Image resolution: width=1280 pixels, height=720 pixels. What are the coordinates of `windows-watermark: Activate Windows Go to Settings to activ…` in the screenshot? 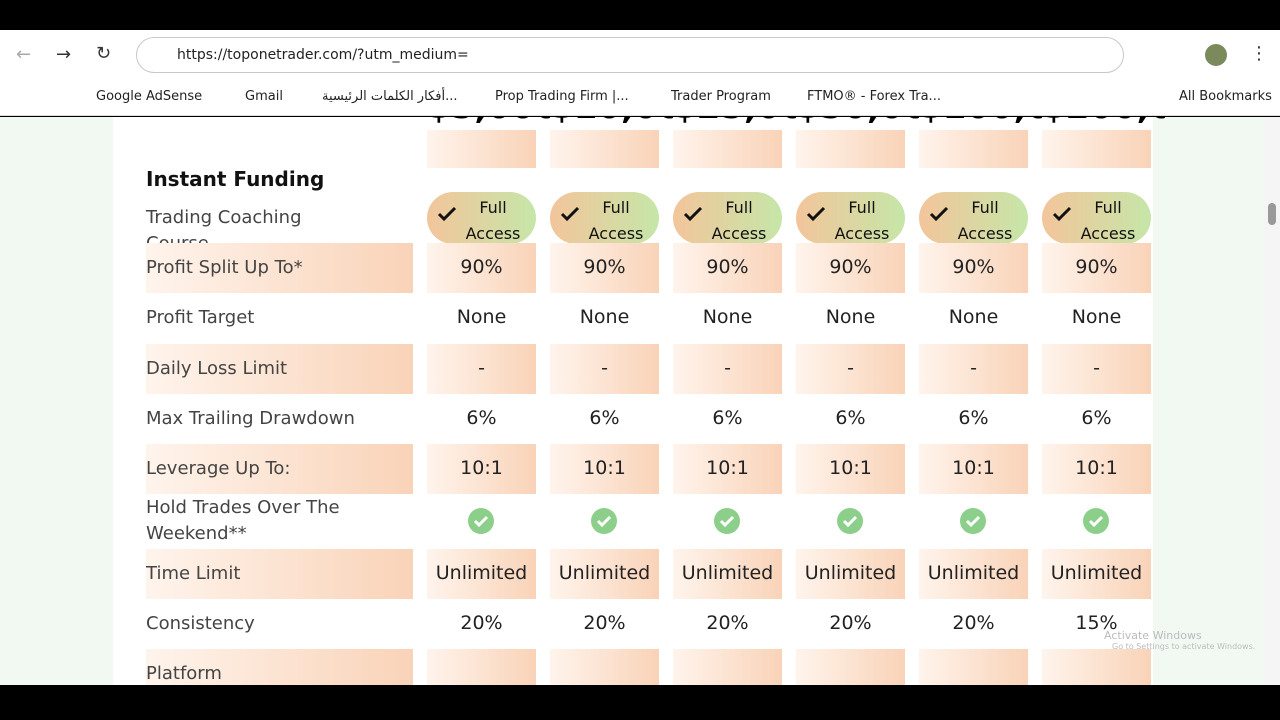 It's located at (1179, 640).